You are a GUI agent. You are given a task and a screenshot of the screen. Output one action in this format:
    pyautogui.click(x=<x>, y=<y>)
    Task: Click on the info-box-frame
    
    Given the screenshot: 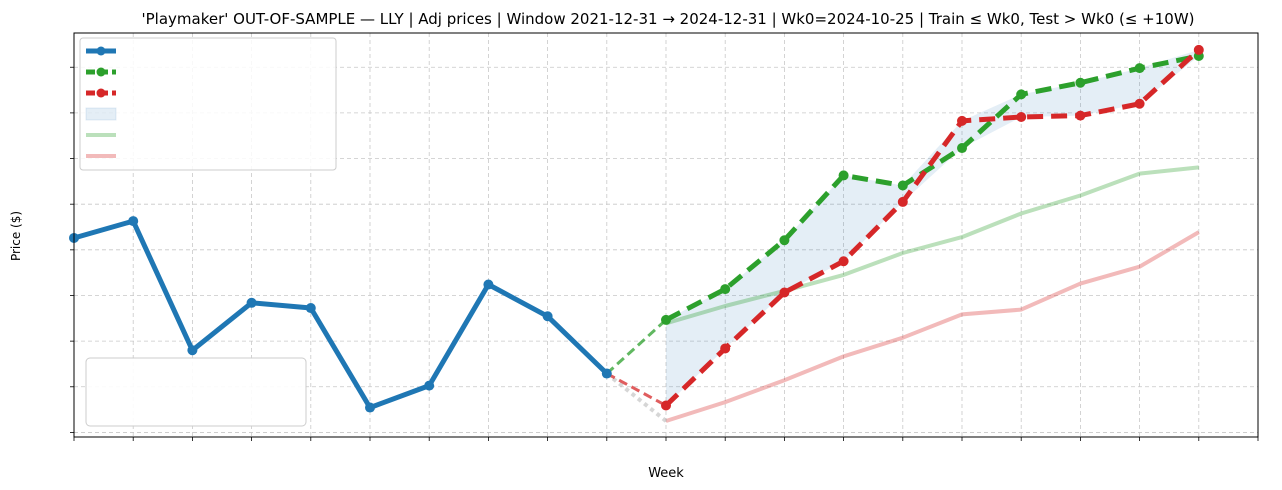 What is the action you would take?
    pyautogui.click(x=196, y=392)
    